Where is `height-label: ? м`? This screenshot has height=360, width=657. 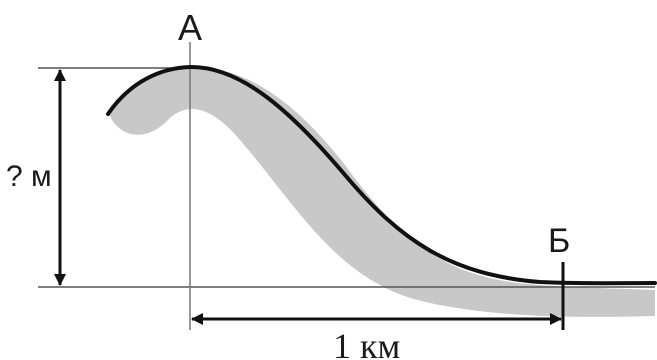 height-label: ? м is located at coordinates (29, 176).